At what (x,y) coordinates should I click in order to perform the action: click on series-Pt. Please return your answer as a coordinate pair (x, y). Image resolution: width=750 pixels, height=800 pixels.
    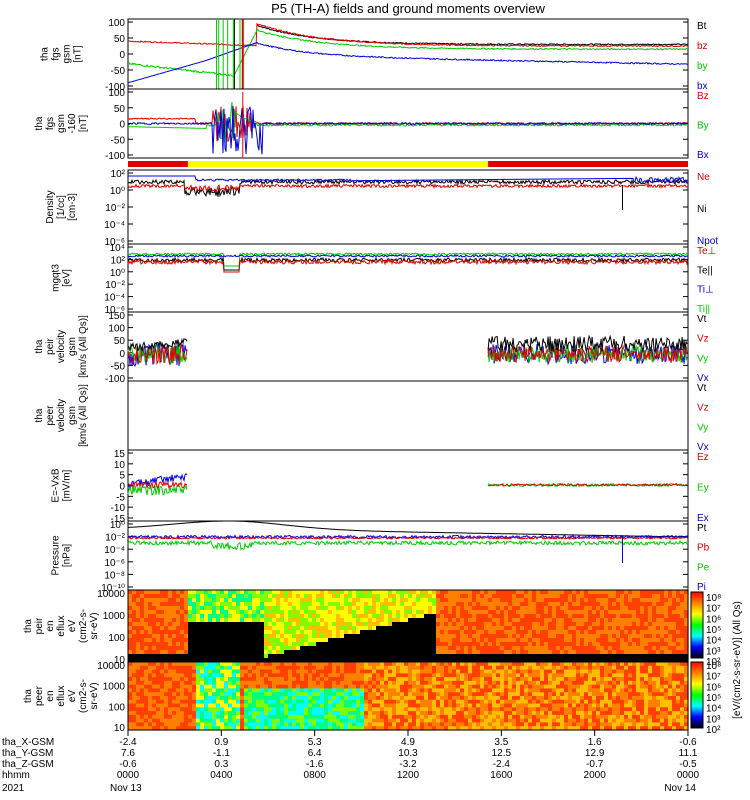
    Looking at the image, I should click on (408, 529).